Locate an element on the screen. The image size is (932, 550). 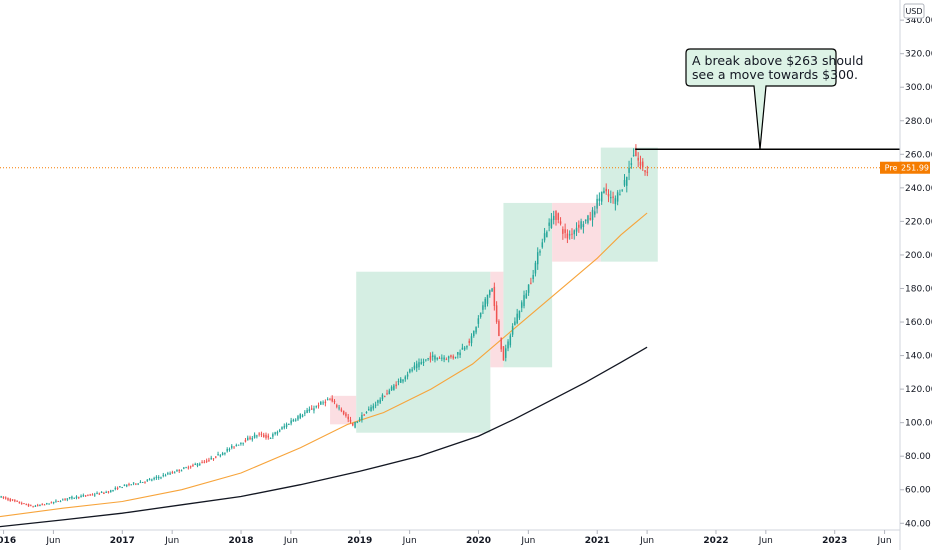
y-tick-label: 140.00 is located at coordinates (918, 357).